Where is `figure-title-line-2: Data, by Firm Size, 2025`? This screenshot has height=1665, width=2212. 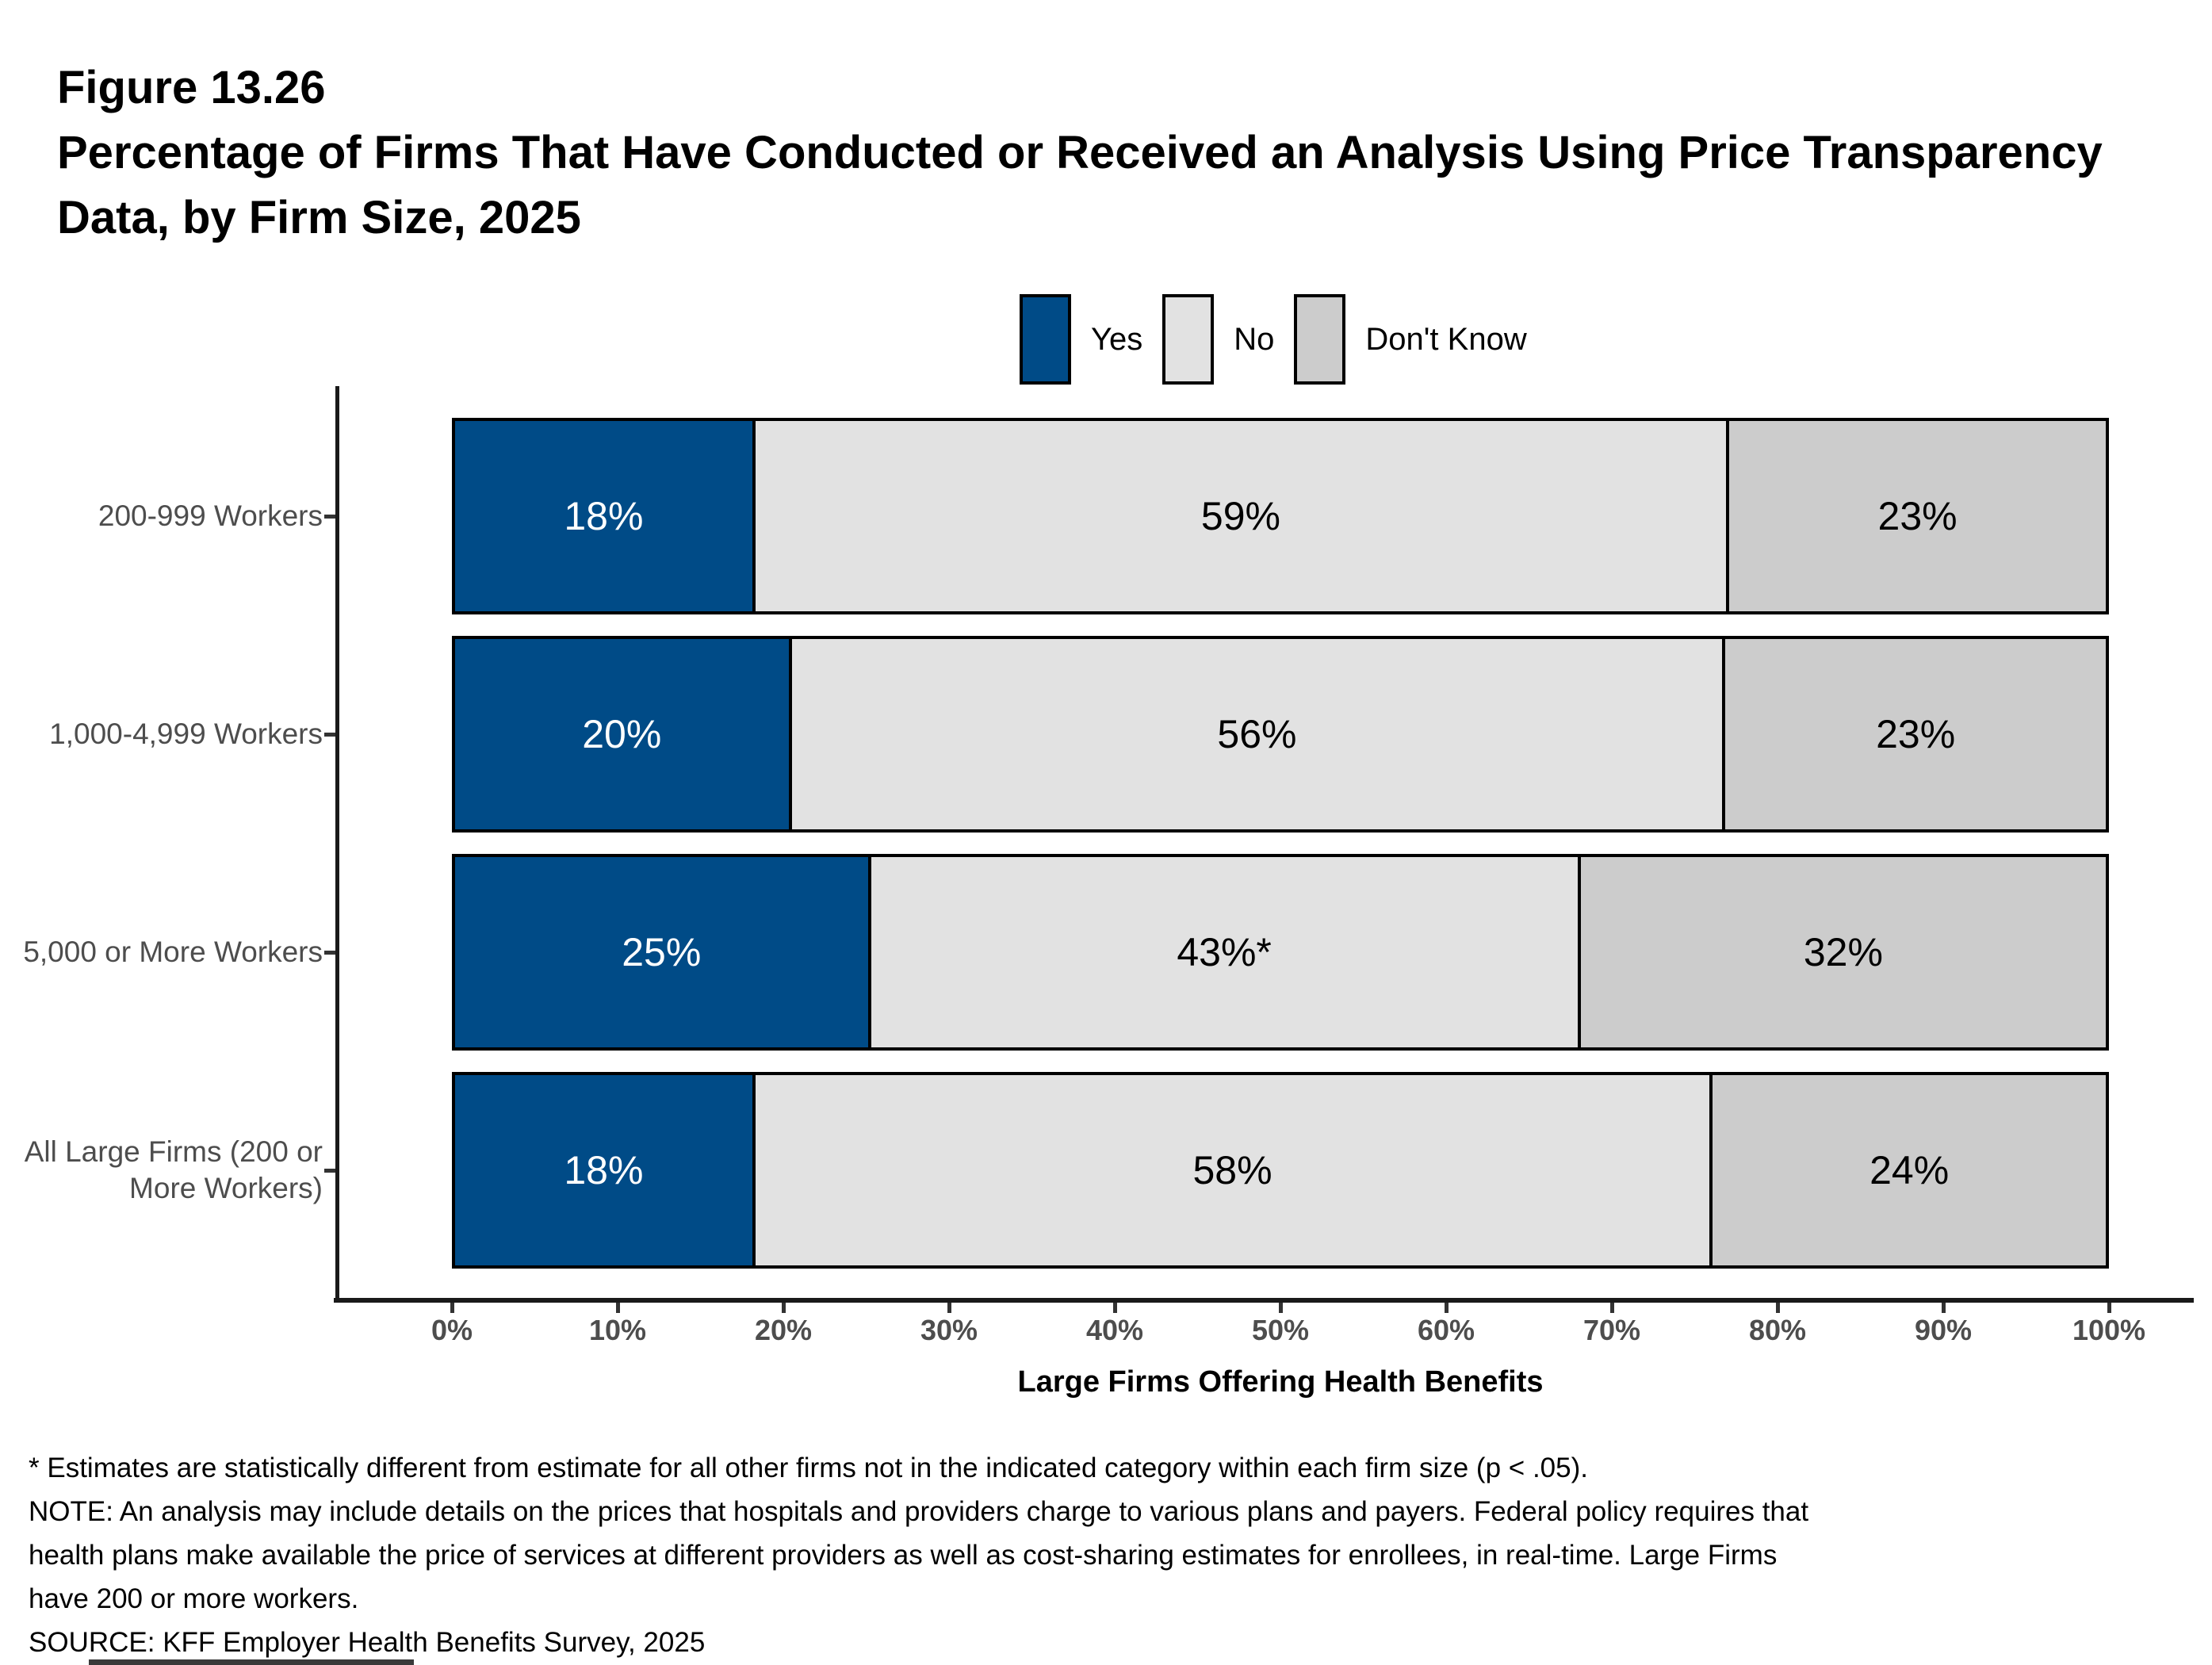
figure-title-line-2: Data, by Firm Size, 2025 is located at coordinates (319, 217).